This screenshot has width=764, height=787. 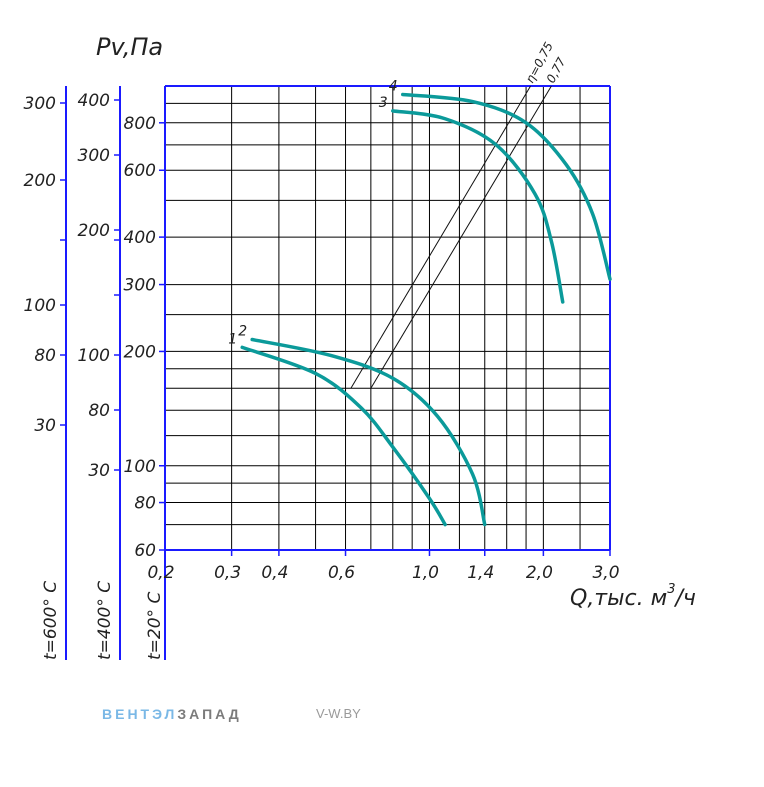 What do you see at coordinates (227, 573) in the screenshot?
I see `x-tick-label: 0,3` at bounding box center [227, 573].